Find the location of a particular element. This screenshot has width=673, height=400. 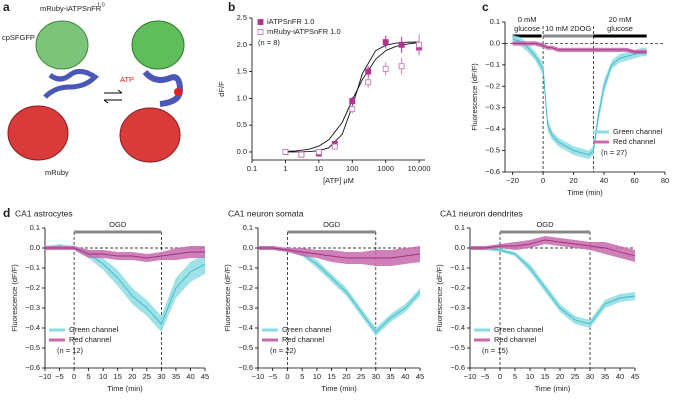

y-tick-label: −0.2 is located at coordinates (457, 287).